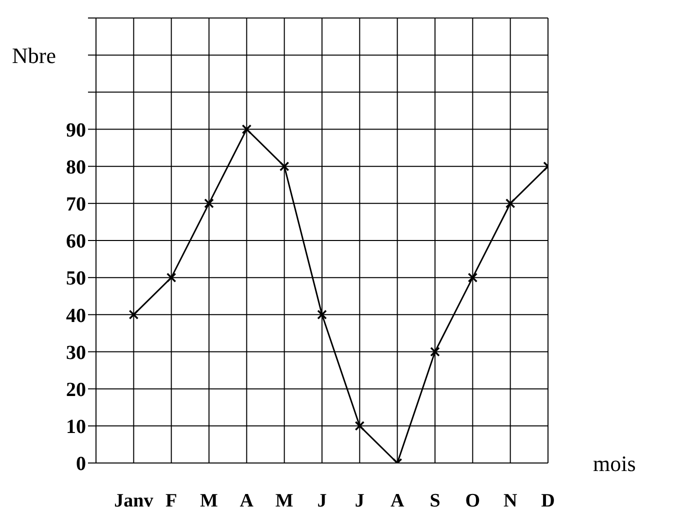 The width and height of the screenshot is (686, 520). I want to click on x-tick-label: S, so click(435, 501).